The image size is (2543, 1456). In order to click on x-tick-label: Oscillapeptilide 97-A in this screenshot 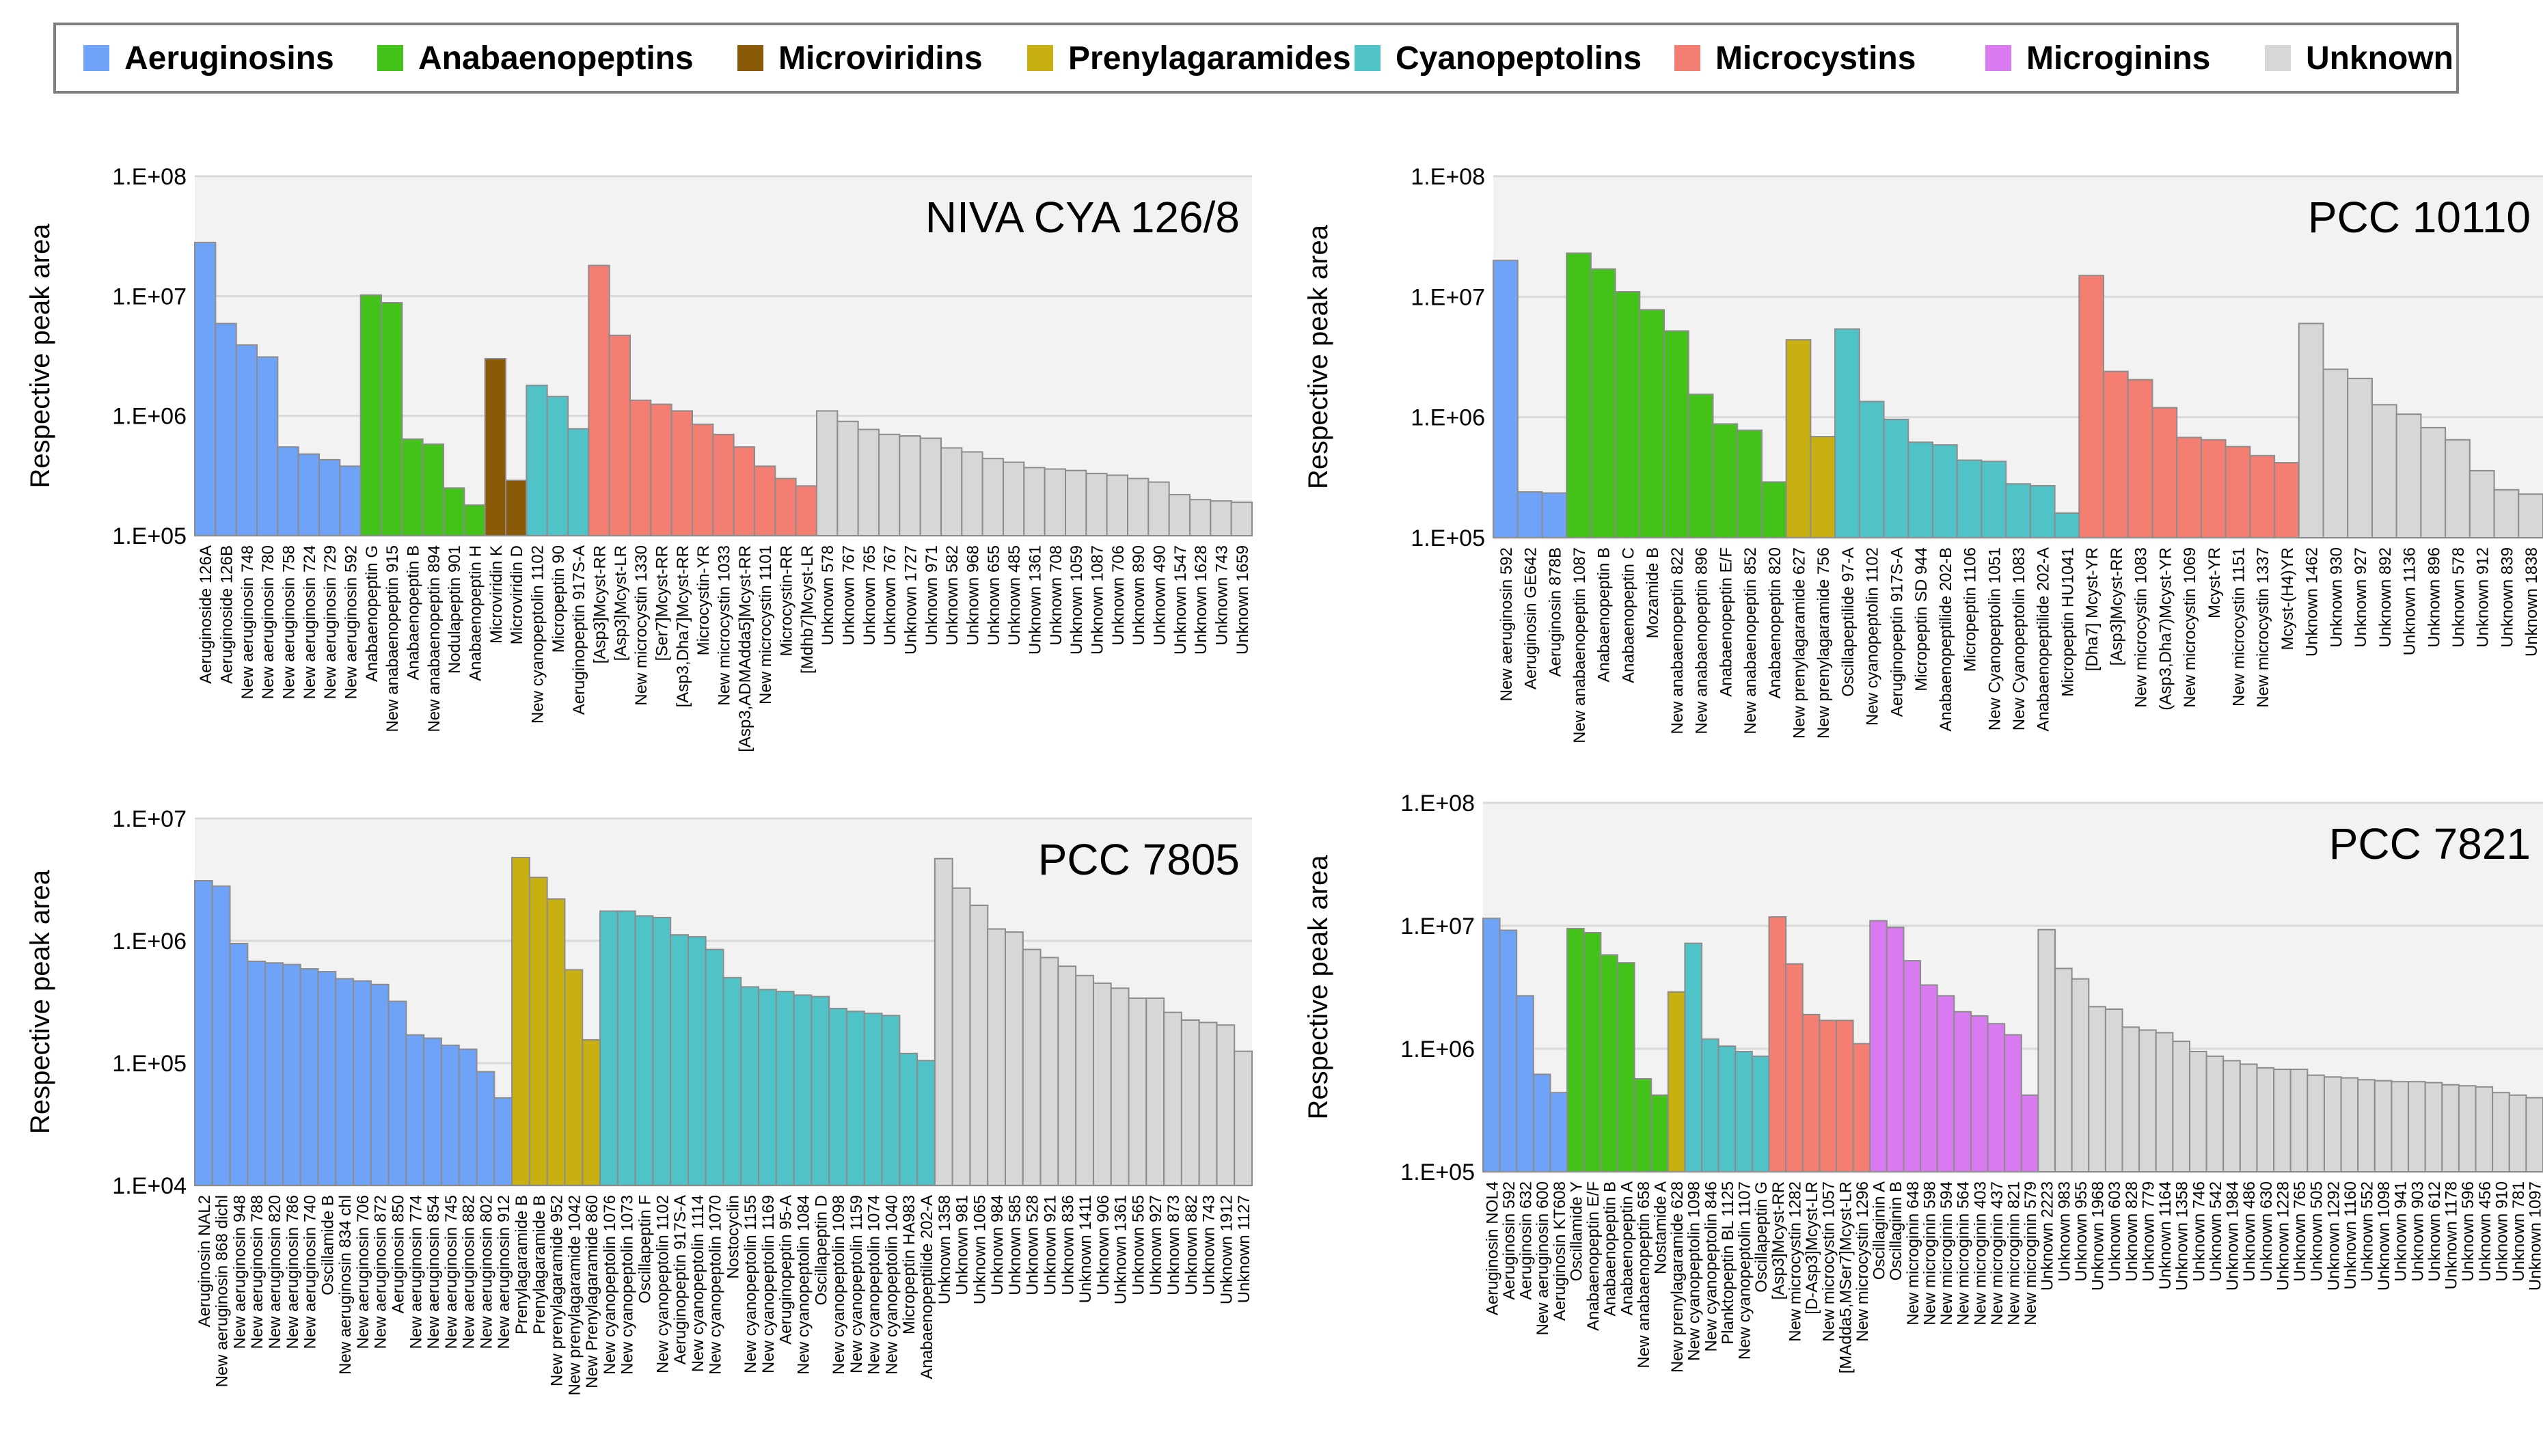, I will do `click(1849, 622)`.